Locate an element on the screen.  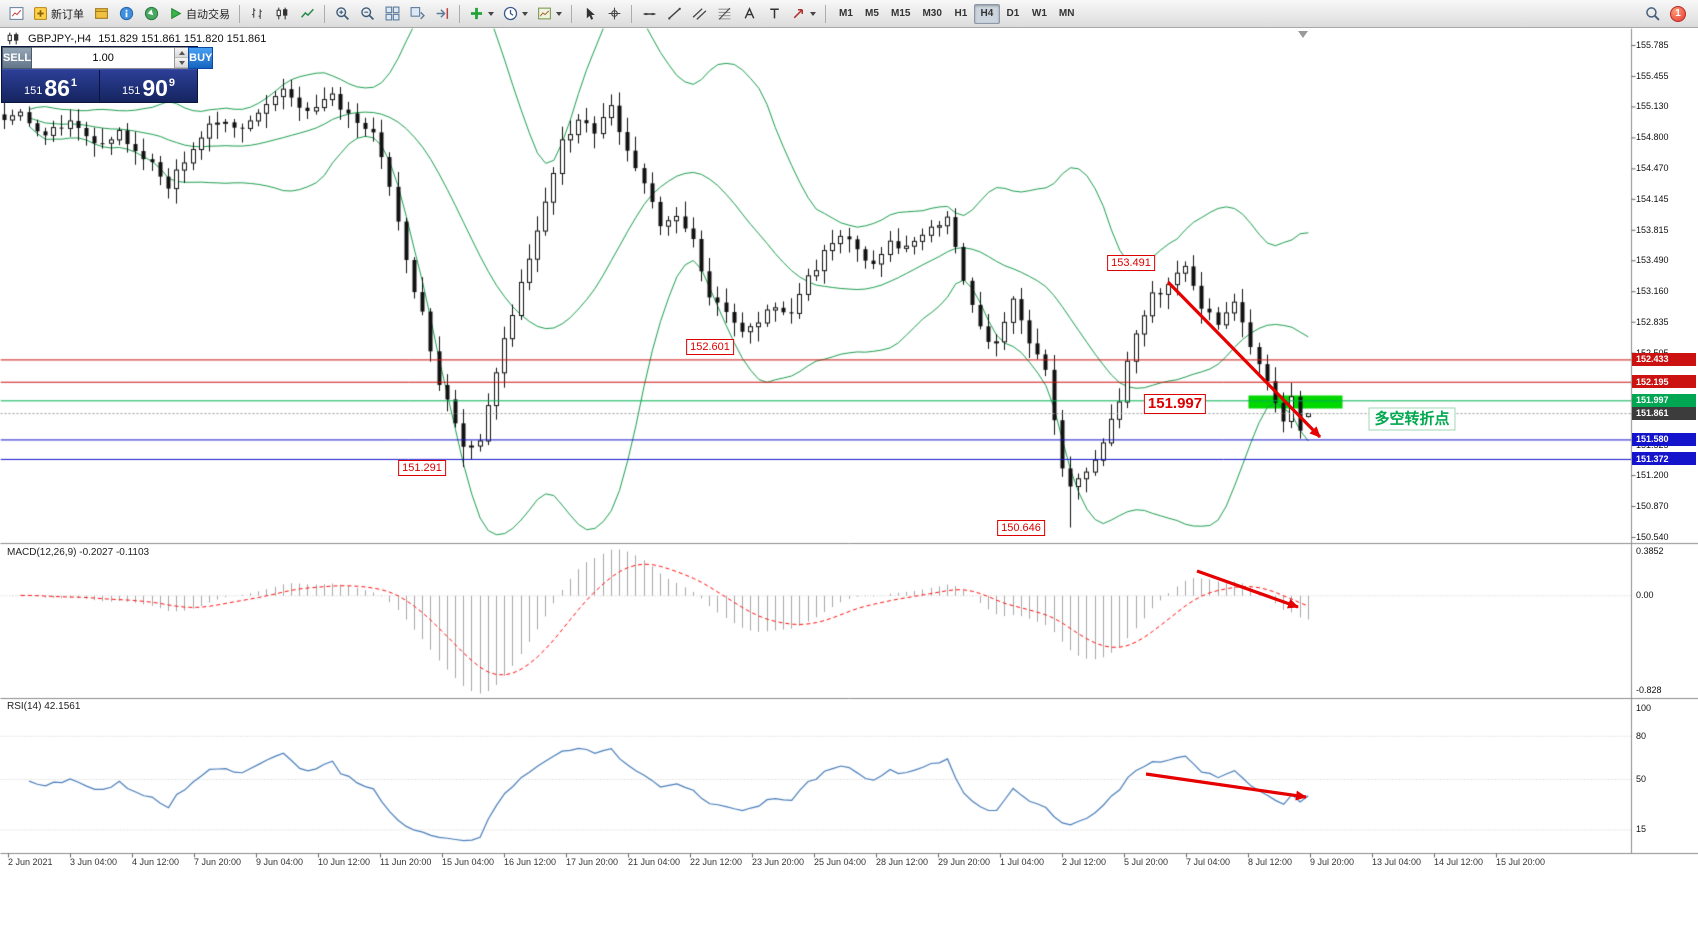
tile-windows-button is located at coordinates (392, 14).